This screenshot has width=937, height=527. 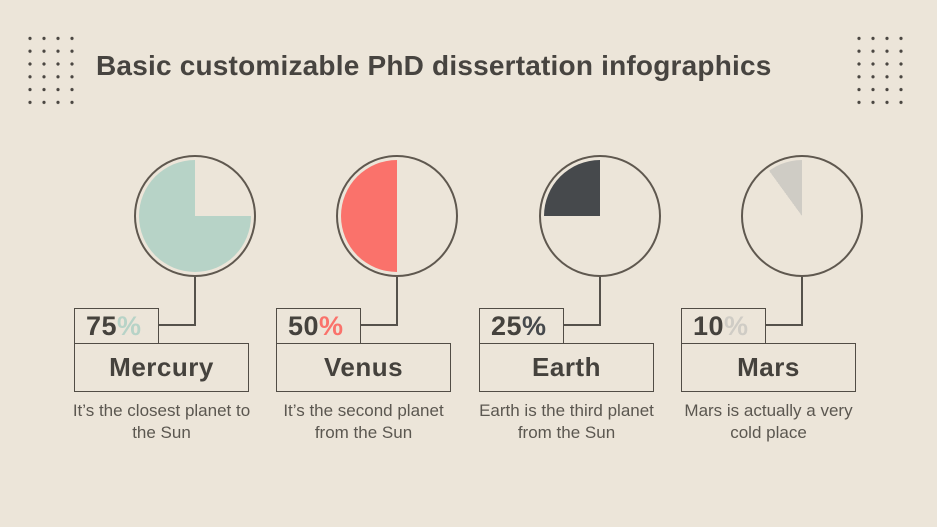 What do you see at coordinates (768, 421) in the screenshot?
I see `planet-description: Mars is actually a very cold place` at bounding box center [768, 421].